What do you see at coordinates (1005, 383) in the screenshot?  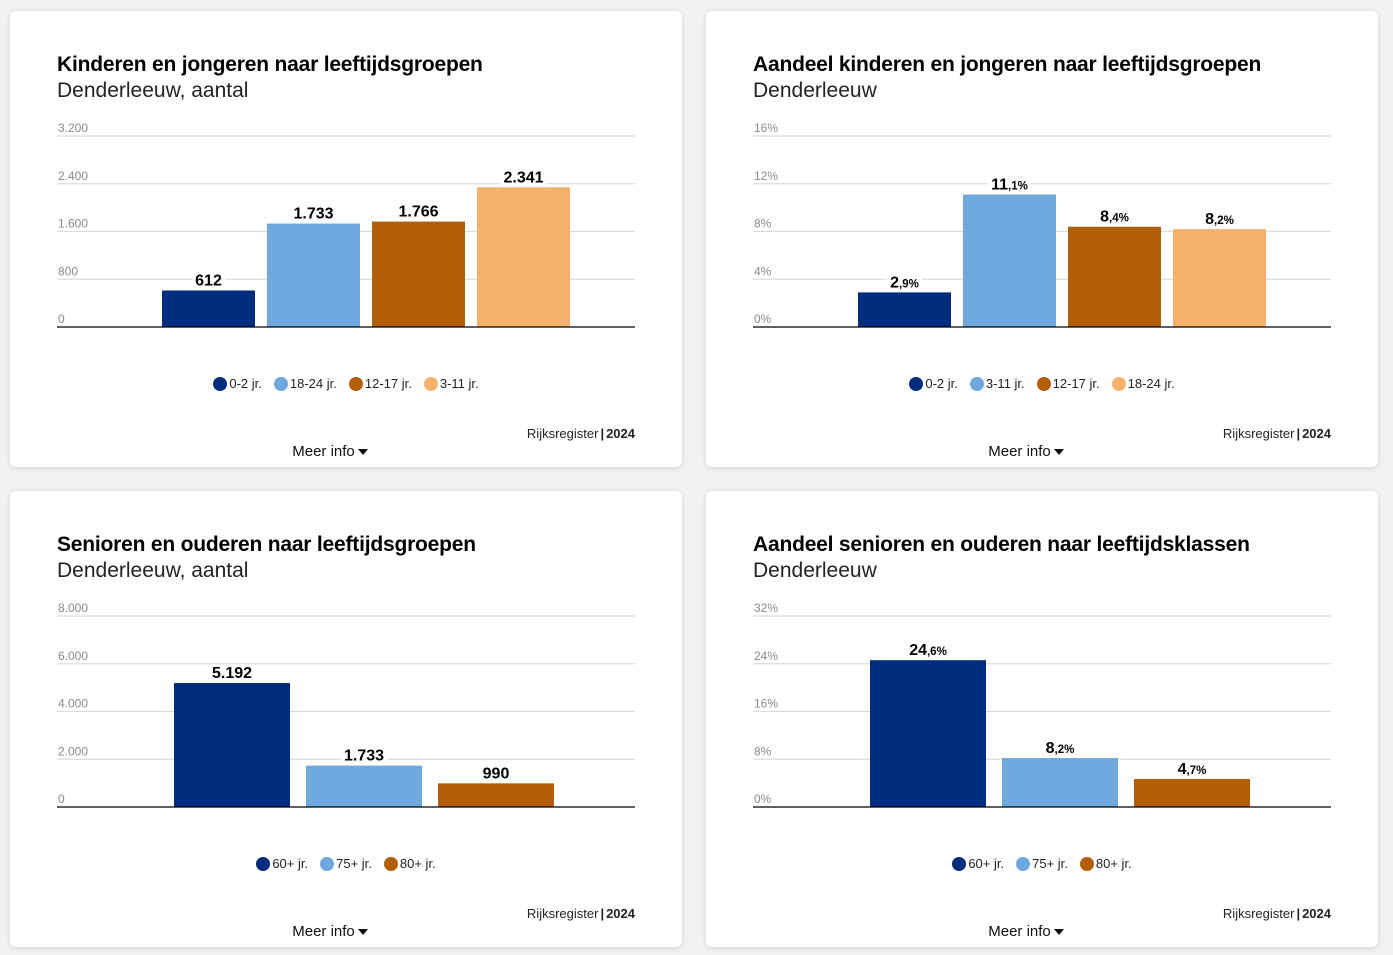 I see `legend-label: 3-11 jr.` at bounding box center [1005, 383].